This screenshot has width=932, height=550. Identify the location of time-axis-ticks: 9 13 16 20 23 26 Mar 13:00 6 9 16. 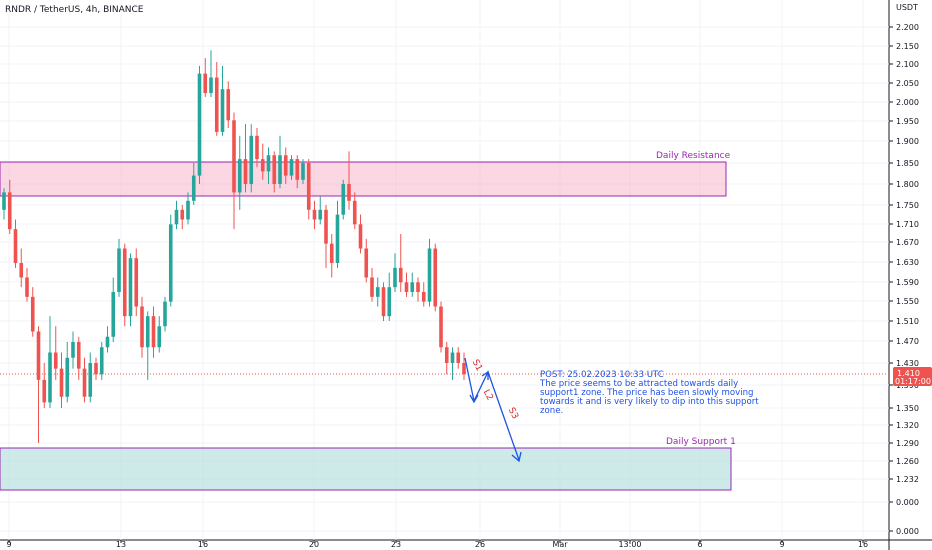
(437, 544).